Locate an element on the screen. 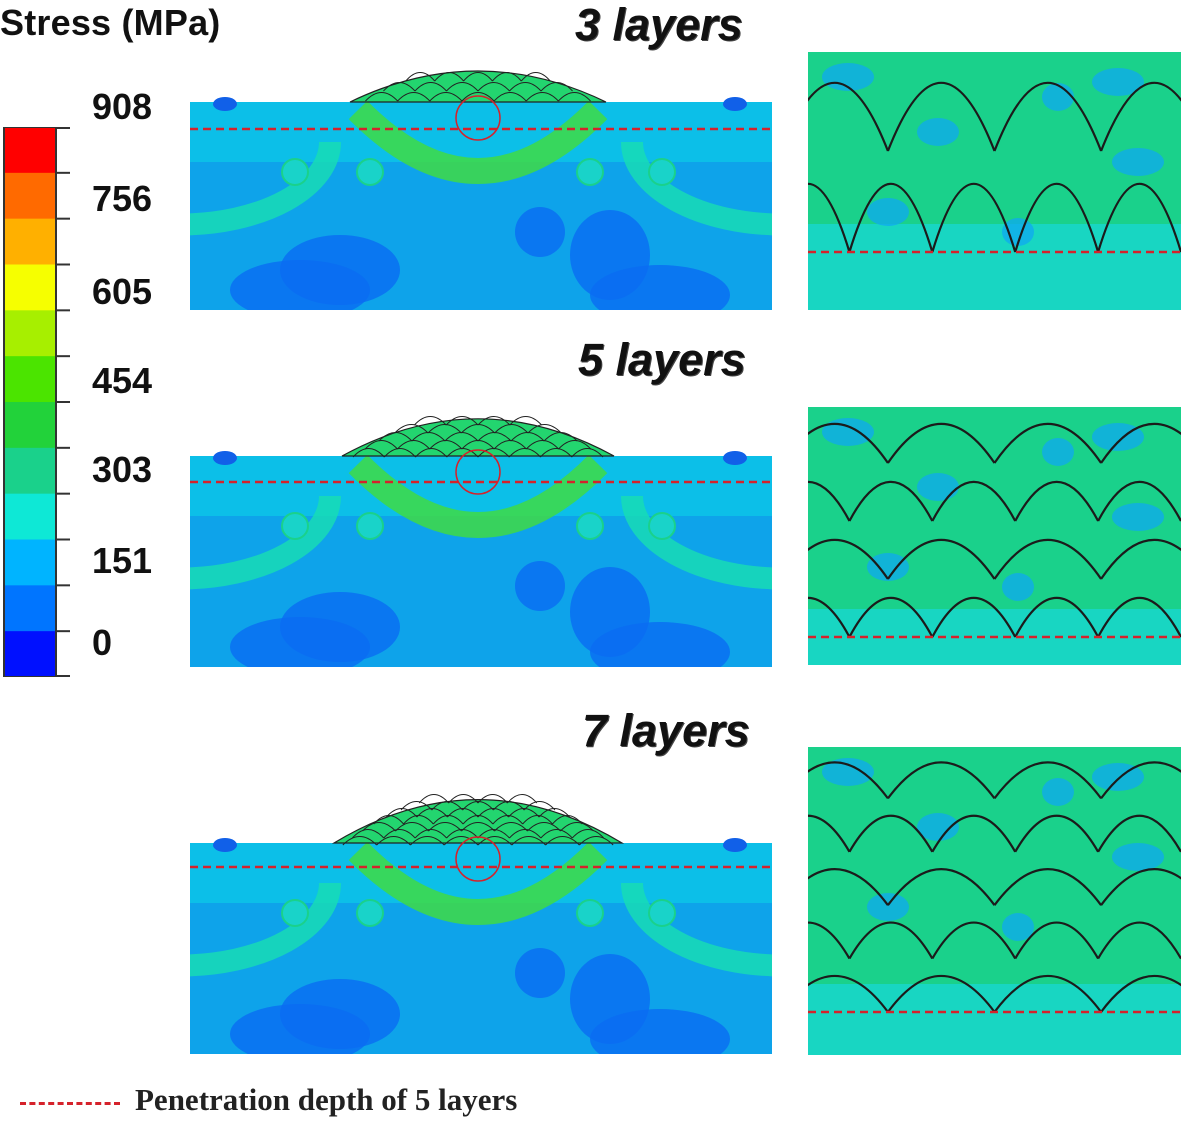 This screenshot has height=1123, width=1181. melt-pool-dome is located at coordinates (478, 821).